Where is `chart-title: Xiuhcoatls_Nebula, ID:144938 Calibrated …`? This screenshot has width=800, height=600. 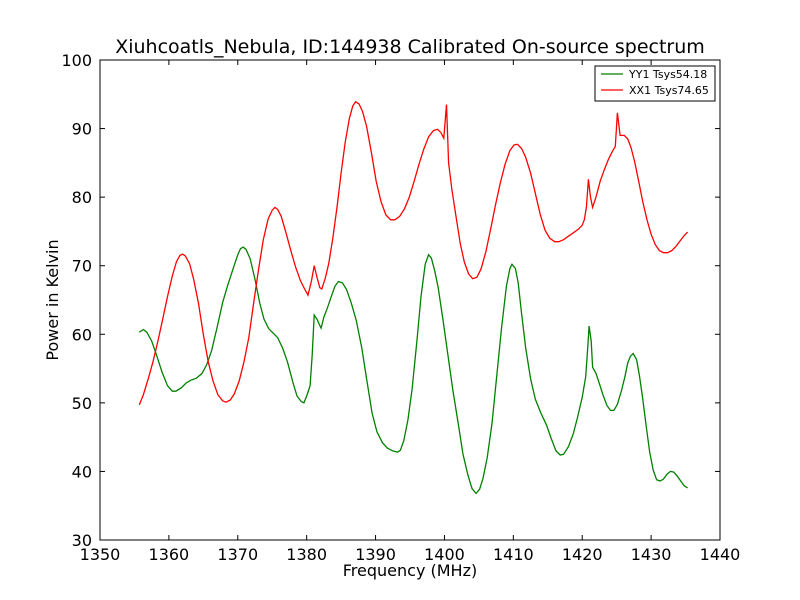 chart-title: Xiuhcoatls_Nebula, ID:144938 Calibrated … is located at coordinates (410, 47).